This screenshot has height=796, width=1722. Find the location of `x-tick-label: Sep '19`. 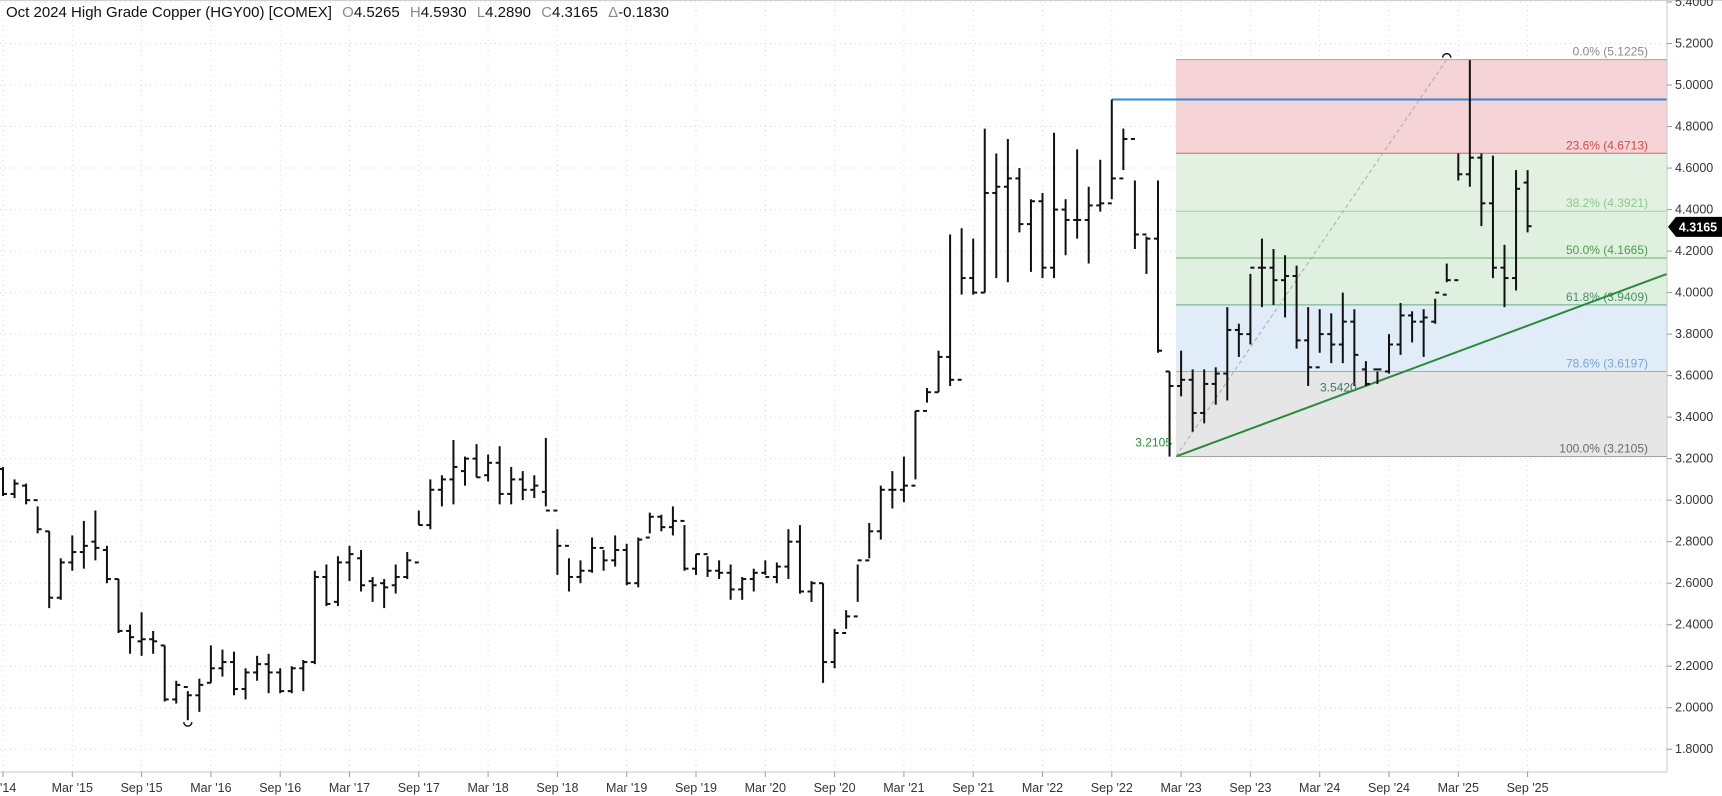

x-tick-label: Sep '19 is located at coordinates (696, 788).